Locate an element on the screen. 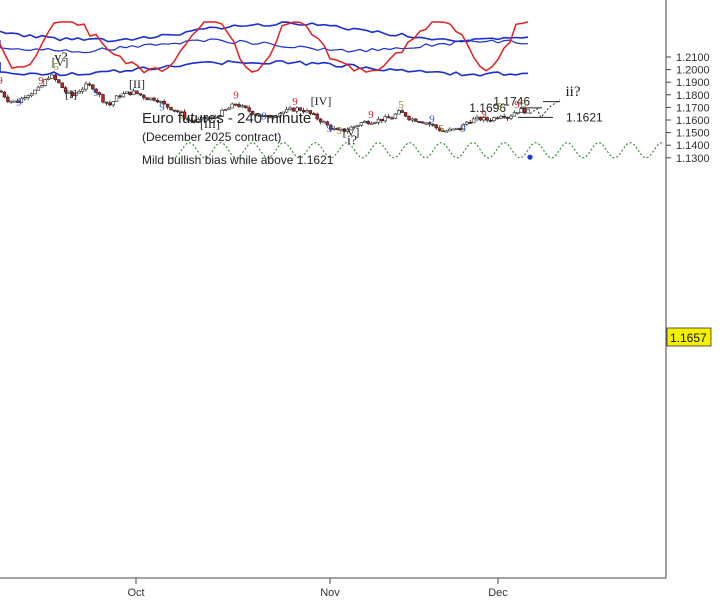  last-price-label: 1.1657 is located at coordinates (688, 338).